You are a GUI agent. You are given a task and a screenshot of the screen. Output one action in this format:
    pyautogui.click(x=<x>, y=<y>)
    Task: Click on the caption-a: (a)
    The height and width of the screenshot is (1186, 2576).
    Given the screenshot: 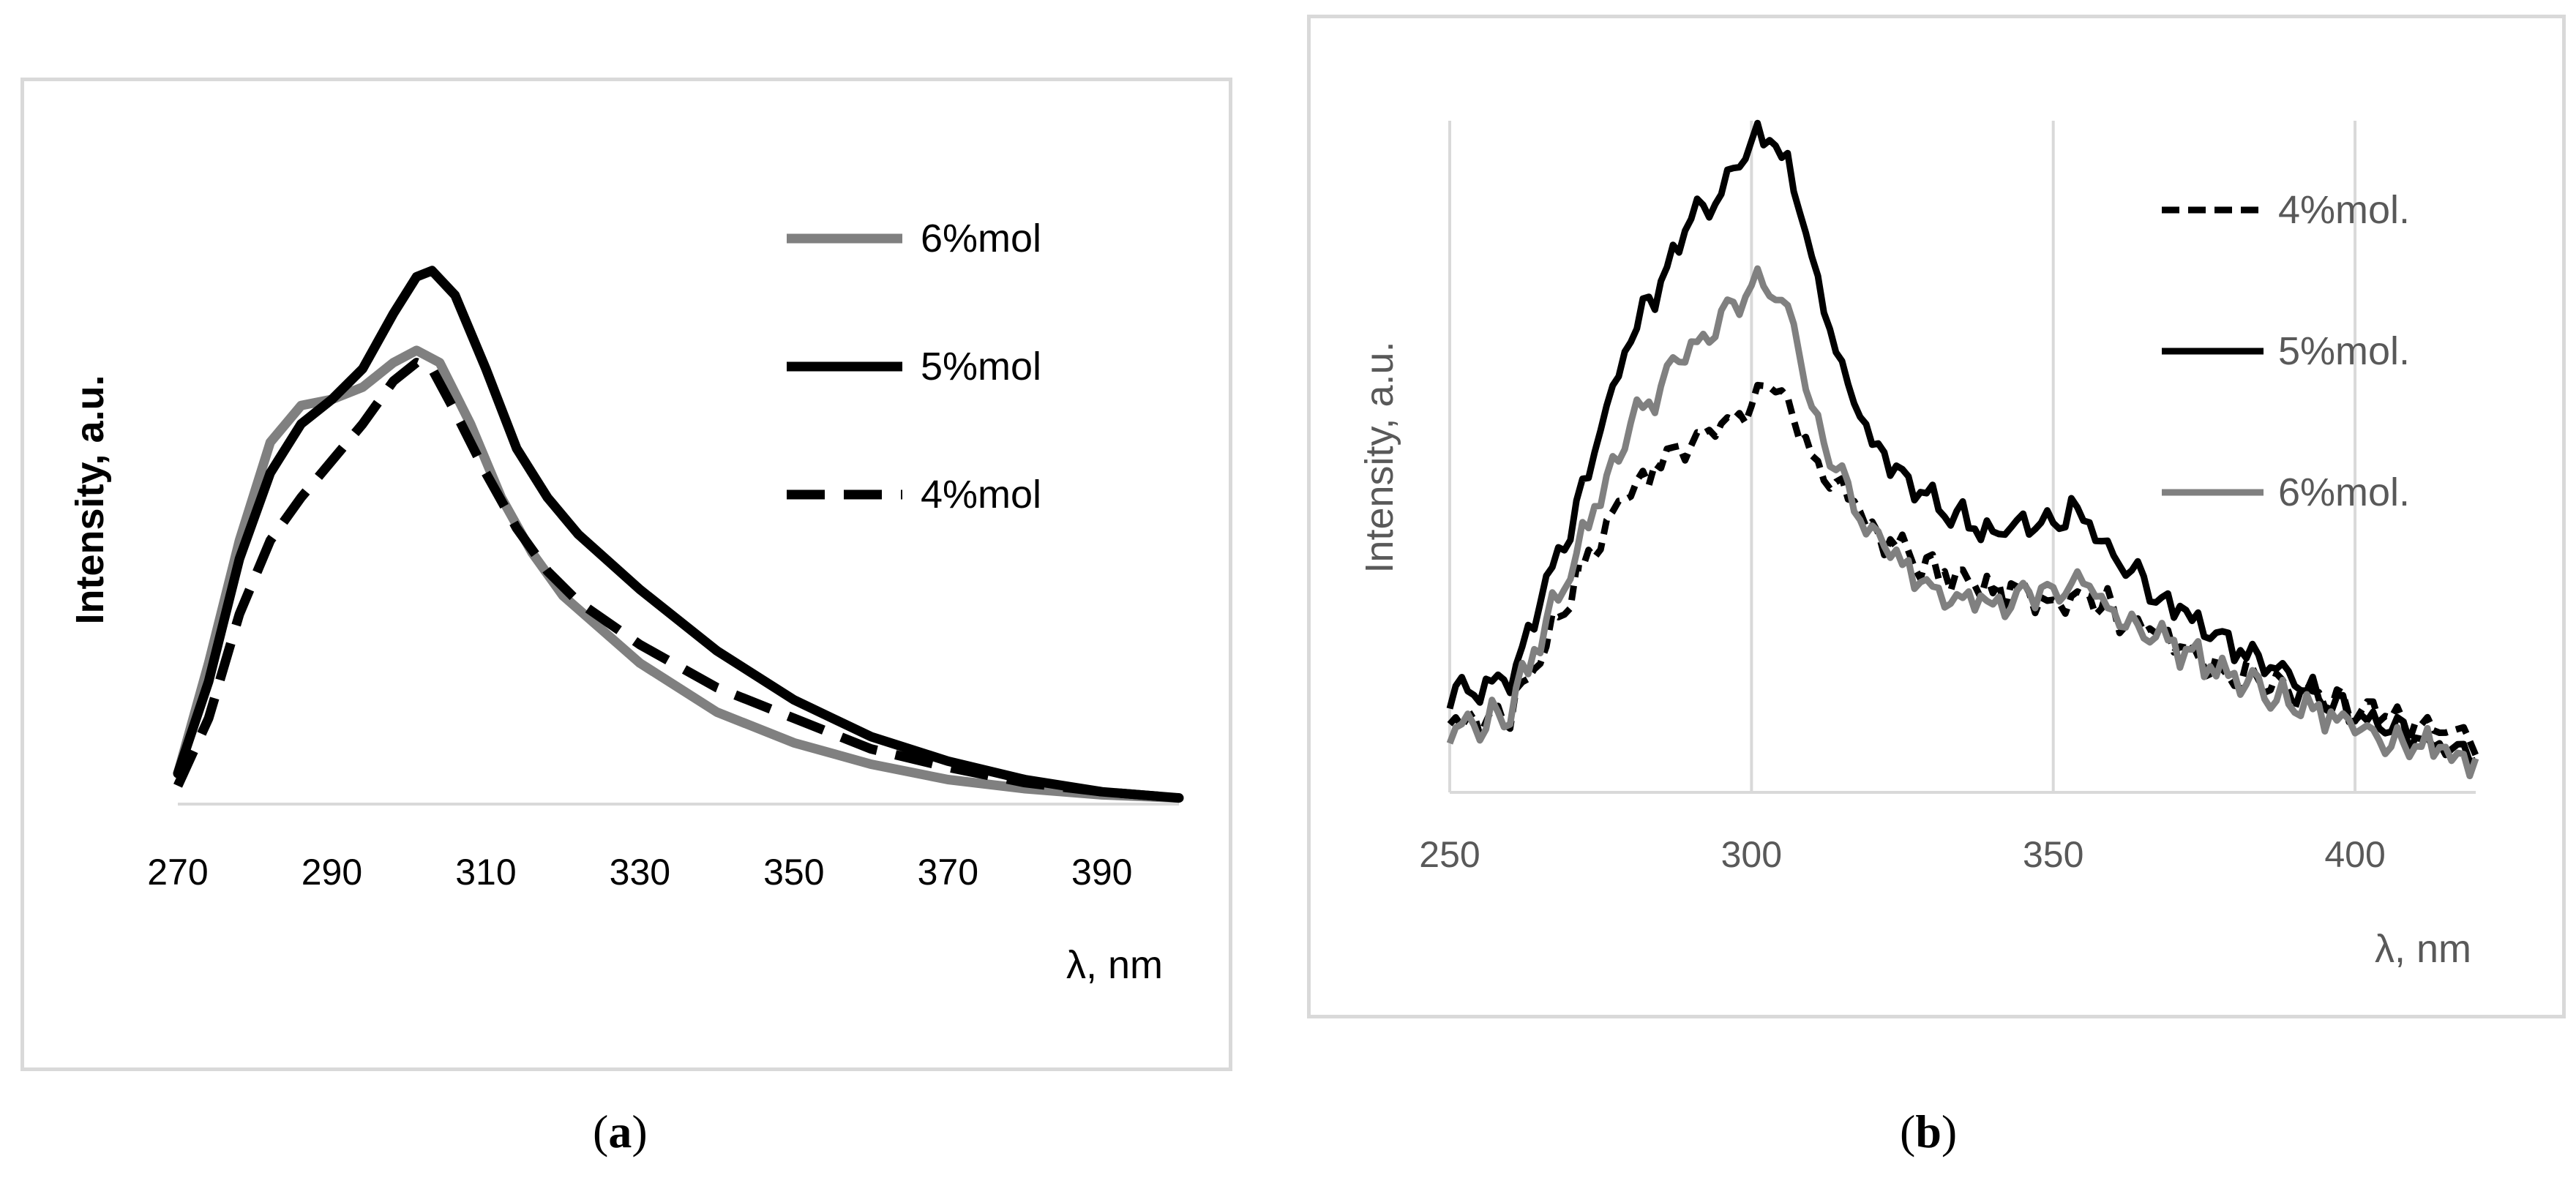 What is the action you would take?
    pyautogui.click(x=620, y=1131)
    